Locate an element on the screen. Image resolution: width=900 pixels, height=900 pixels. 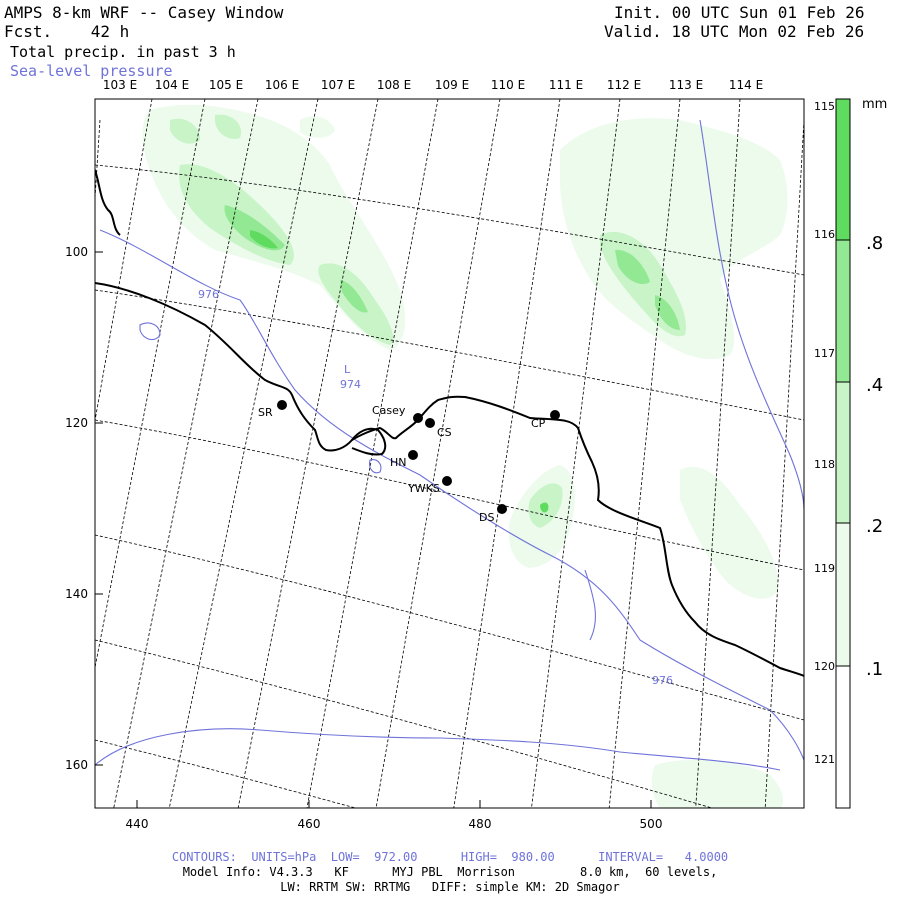
station-dot-cp is located at coordinates (555, 415).